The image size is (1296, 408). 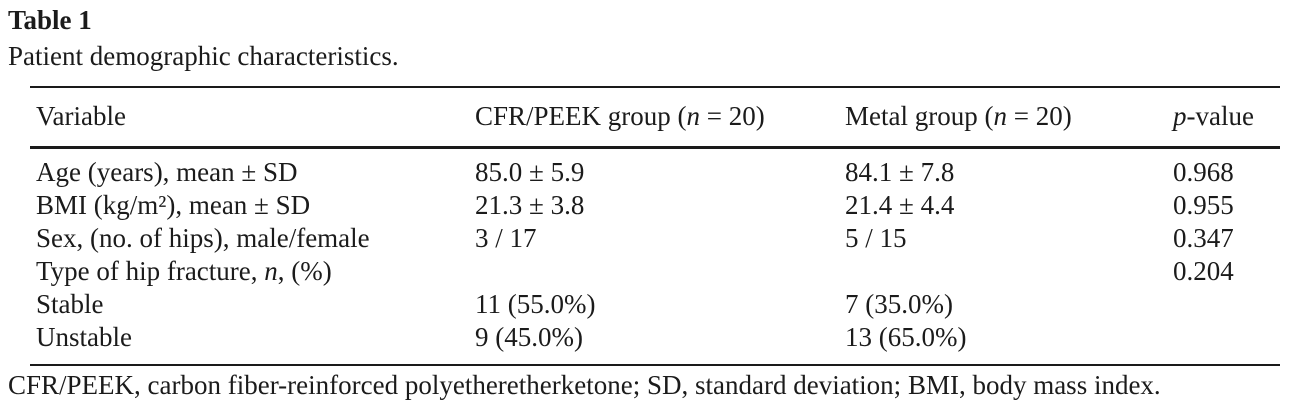 I want to click on variable-text: Unstable, so click(x=84, y=337).